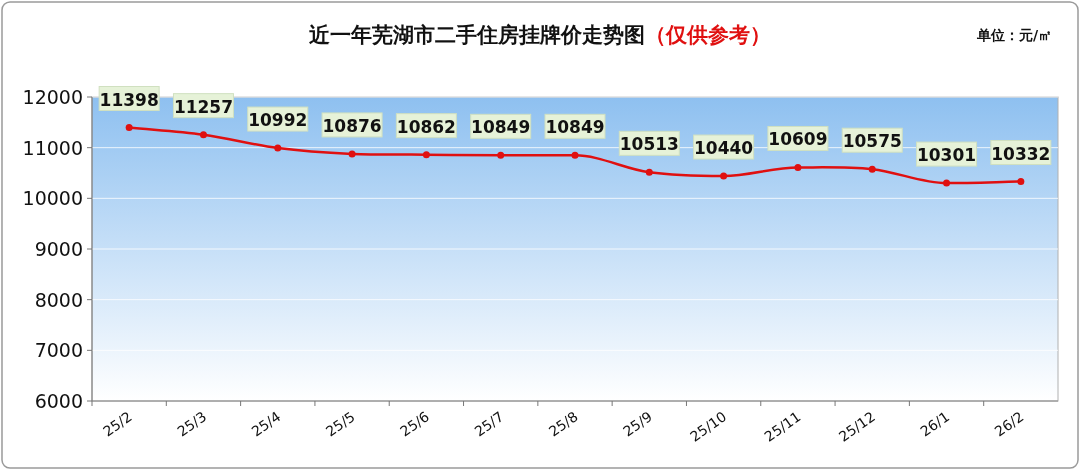  Describe the element at coordinates (798, 139) in the screenshot. I see `data-label: 10609` at that location.